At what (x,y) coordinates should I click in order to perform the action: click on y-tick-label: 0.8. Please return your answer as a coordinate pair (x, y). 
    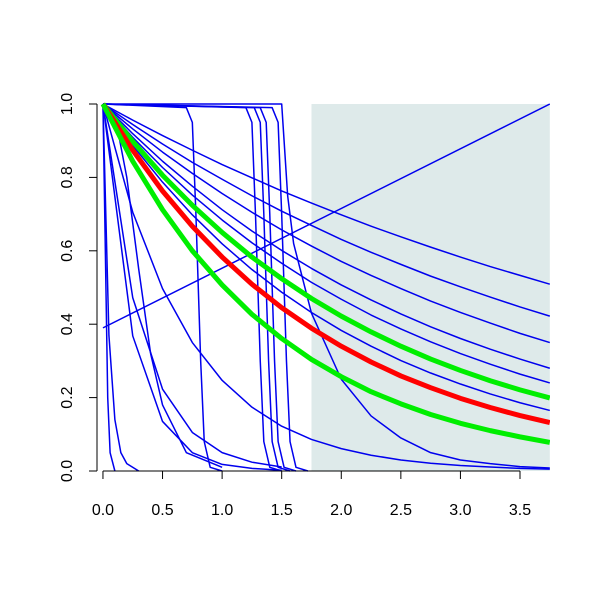
    Looking at the image, I should click on (67, 177).